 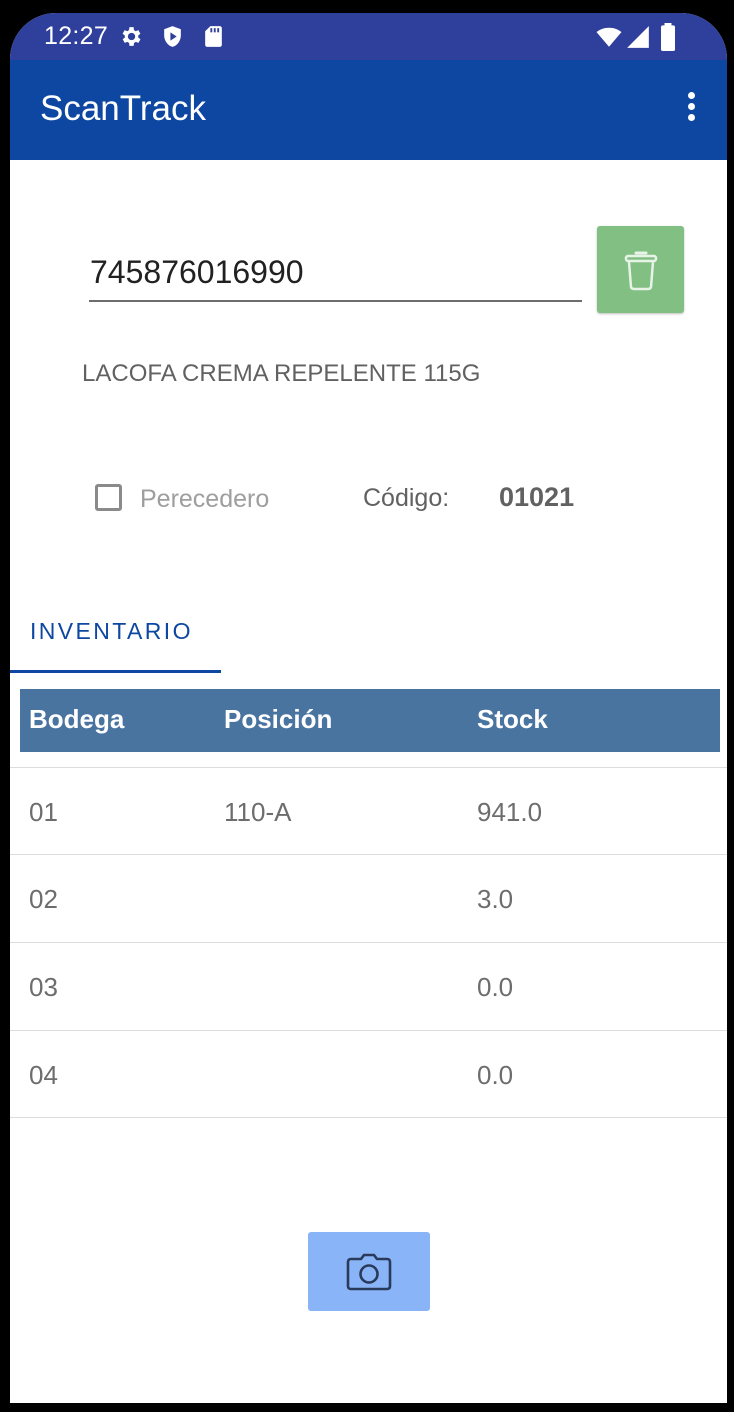 I want to click on tab-inventario: INVENTARIO, so click(x=115, y=638).